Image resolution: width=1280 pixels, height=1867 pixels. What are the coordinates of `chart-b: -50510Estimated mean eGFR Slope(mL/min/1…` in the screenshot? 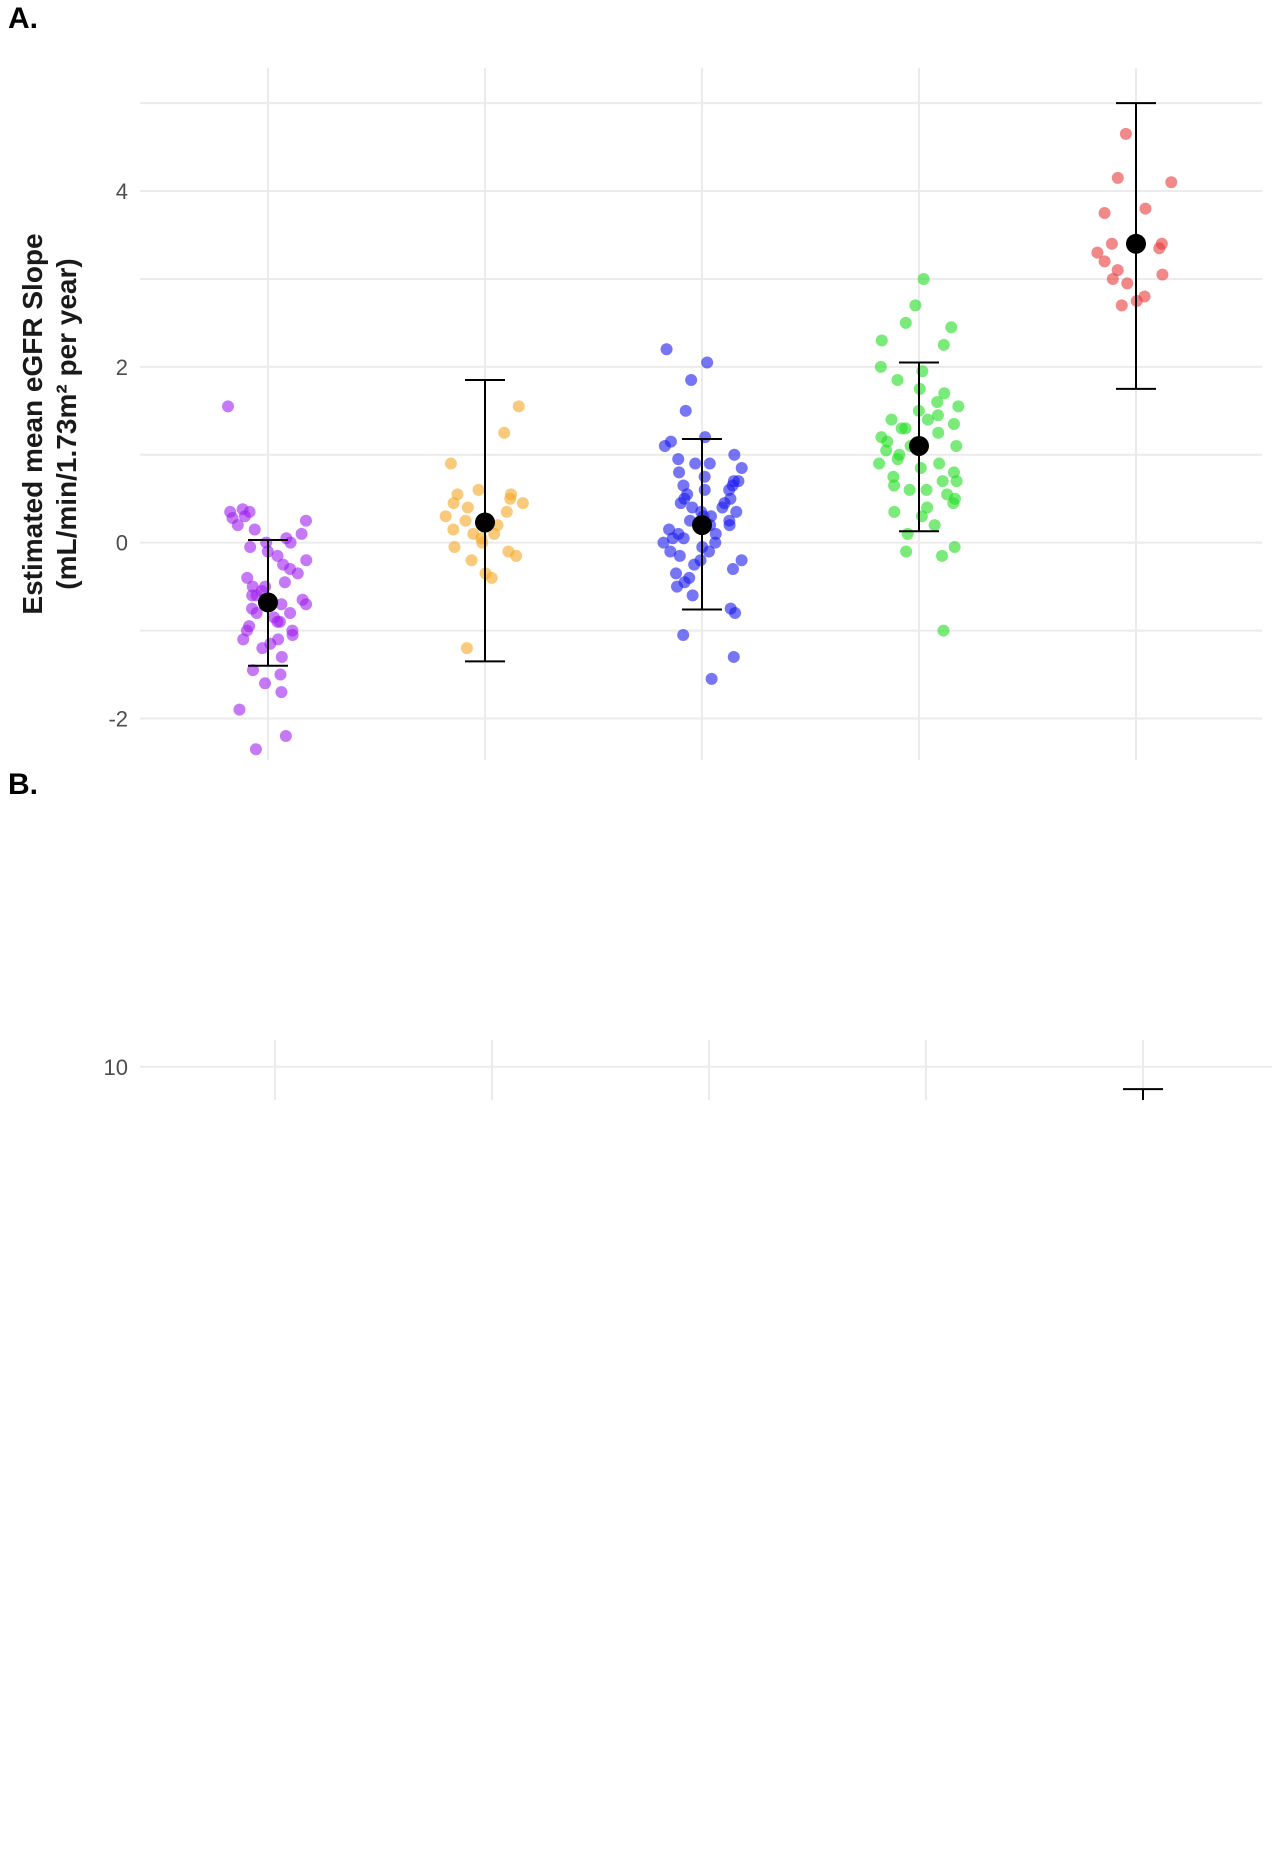 It's located at (688, 1070).